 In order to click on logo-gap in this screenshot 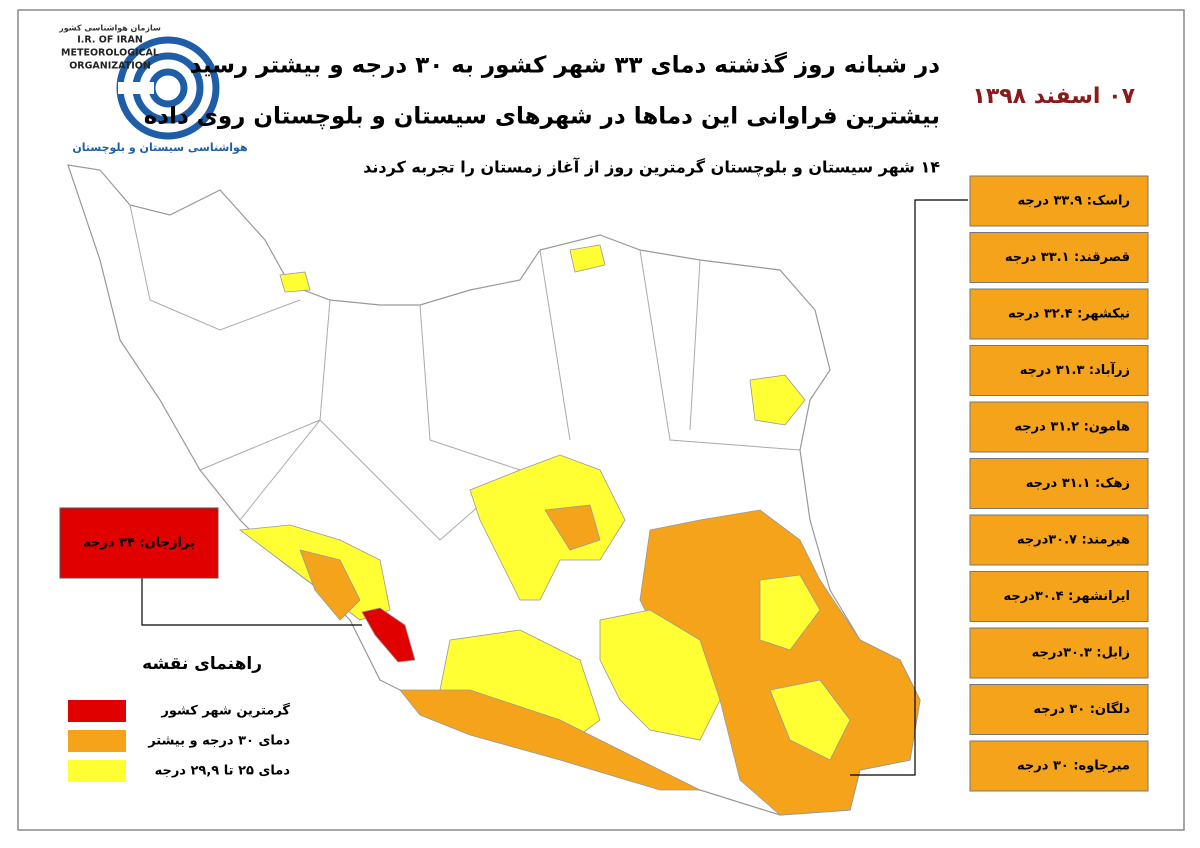, I will do `click(136, 88)`.